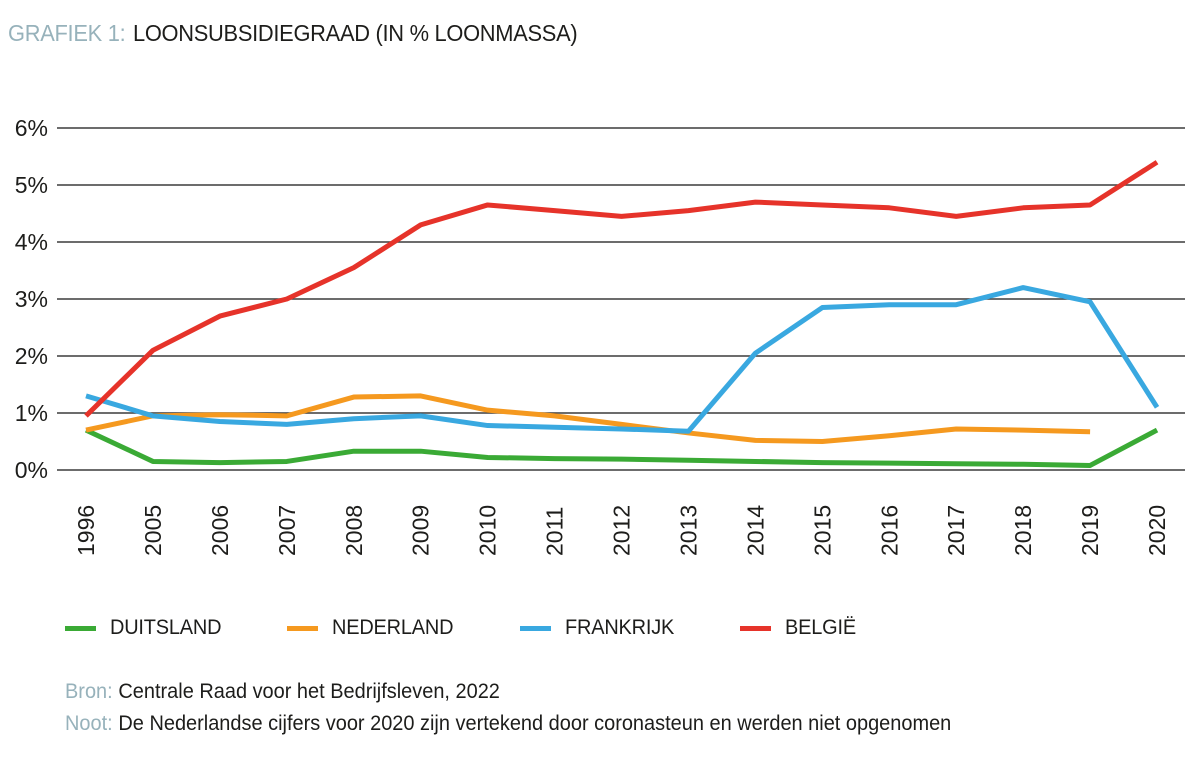 Image resolution: width=1200 pixels, height=769 pixels. What do you see at coordinates (31, 128) in the screenshot?
I see `y-axis-tick-label: 6%` at bounding box center [31, 128].